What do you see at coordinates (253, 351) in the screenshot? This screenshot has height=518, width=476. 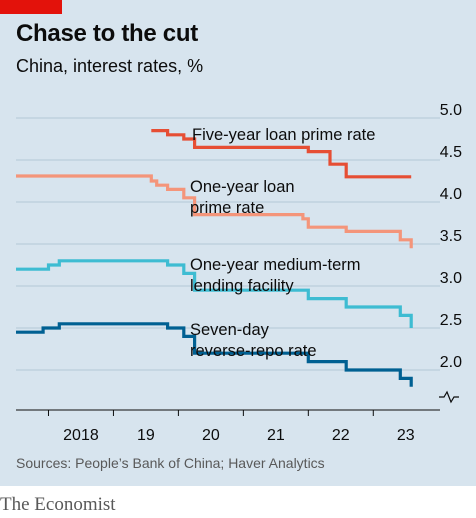 I see `series-label: reverse-repo rate` at bounding box center [253, 351].